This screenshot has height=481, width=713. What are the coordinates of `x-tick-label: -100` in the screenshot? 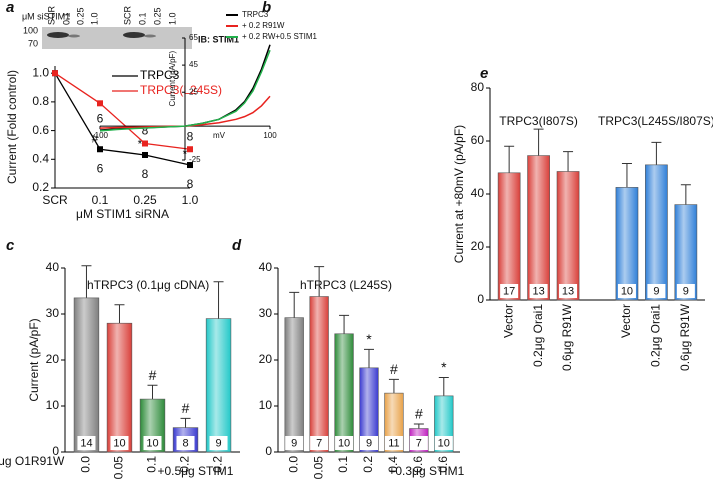 It's located at (100, 135).